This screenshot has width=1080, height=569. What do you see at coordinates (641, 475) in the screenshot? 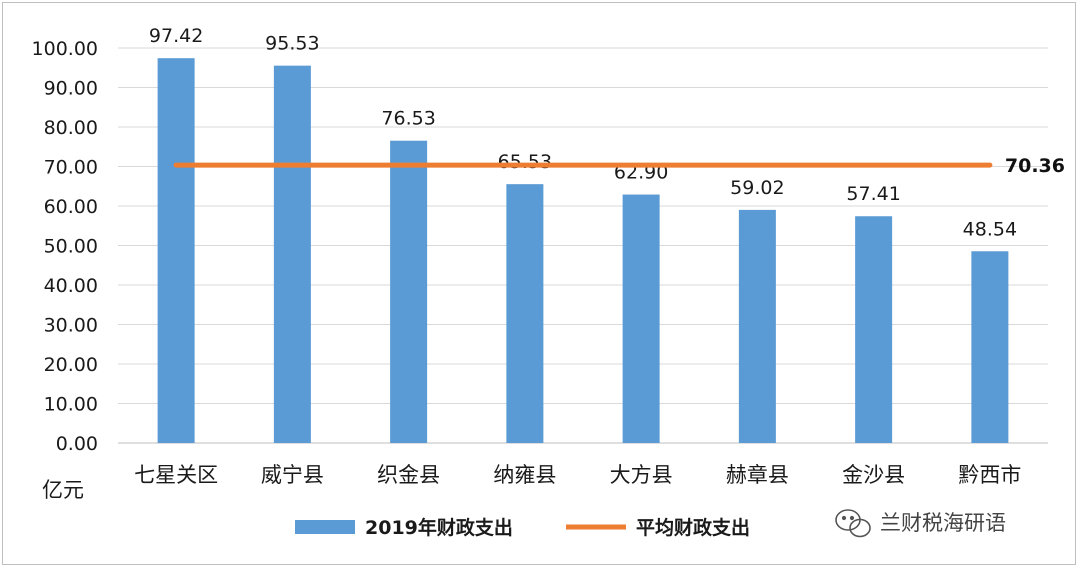
I see `category-label: 大方县` at bounding box center [641, 475].